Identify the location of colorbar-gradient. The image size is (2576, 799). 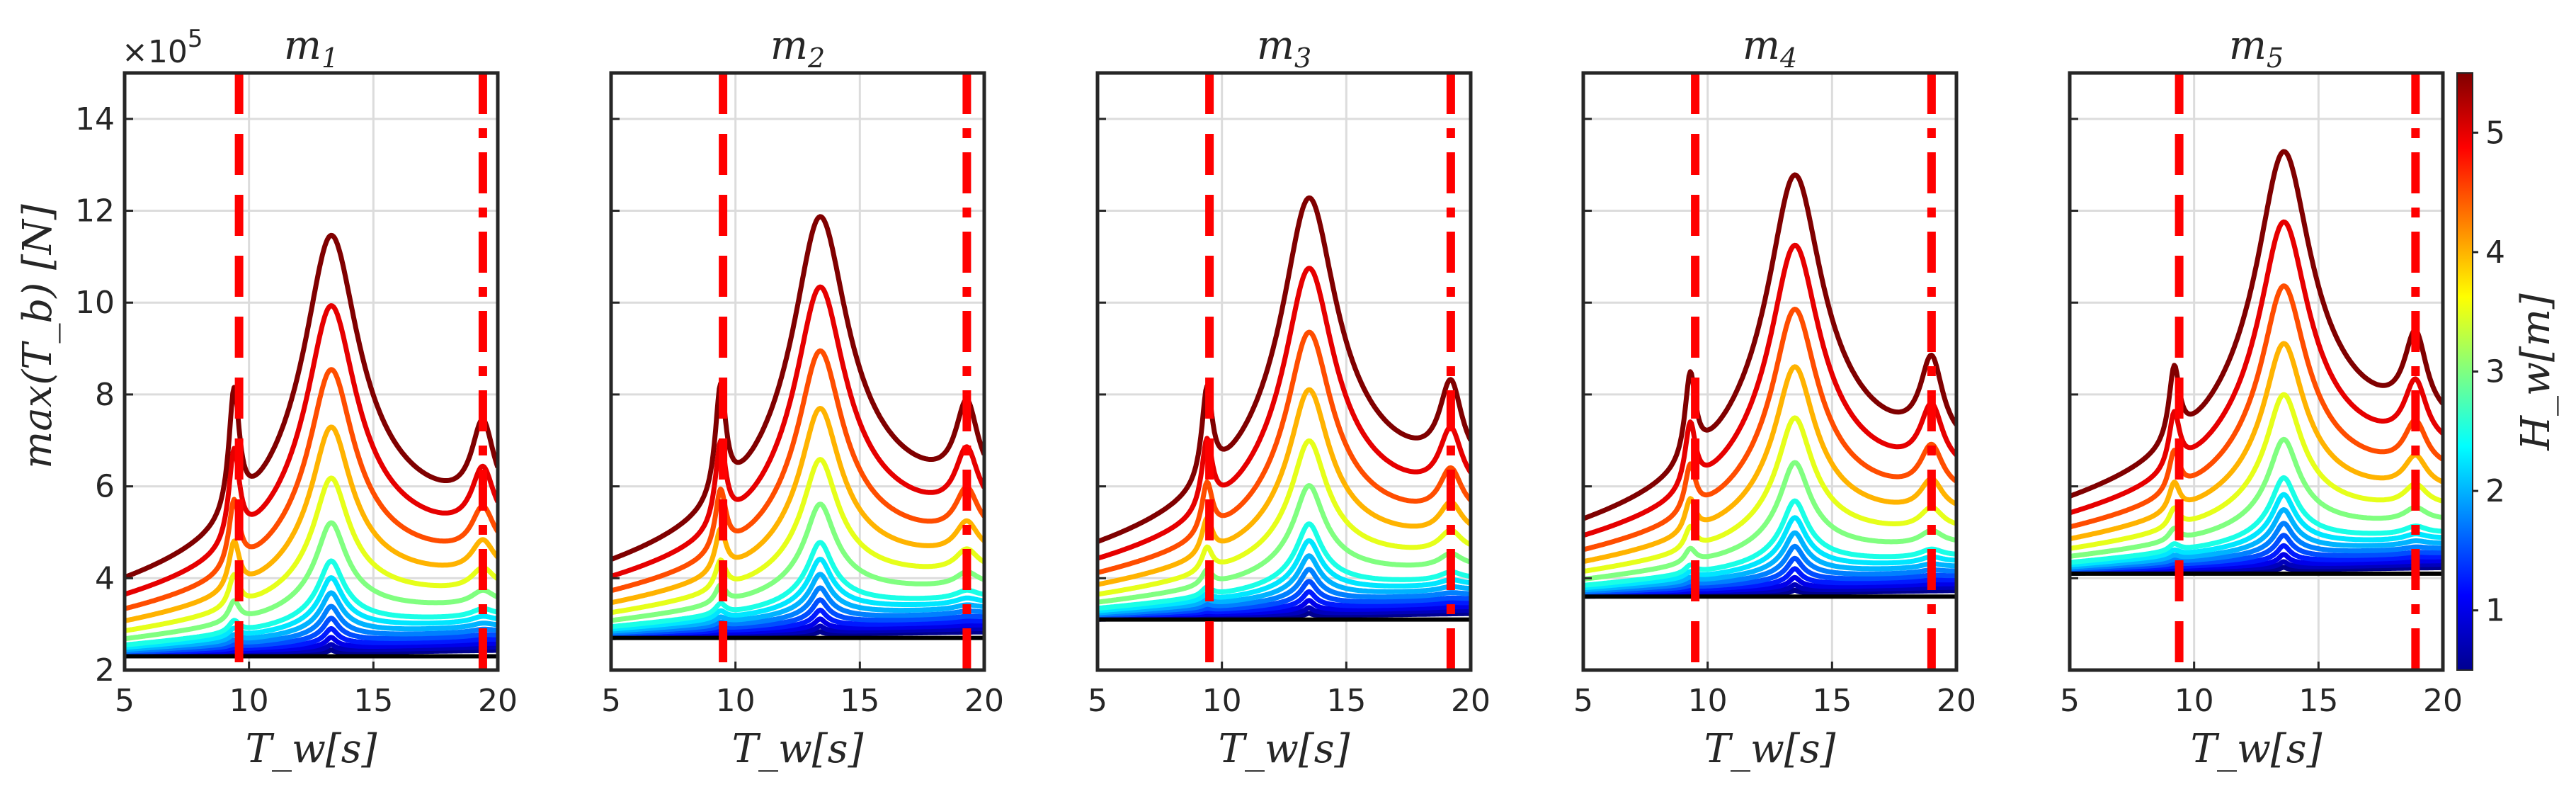
(2465, 372).